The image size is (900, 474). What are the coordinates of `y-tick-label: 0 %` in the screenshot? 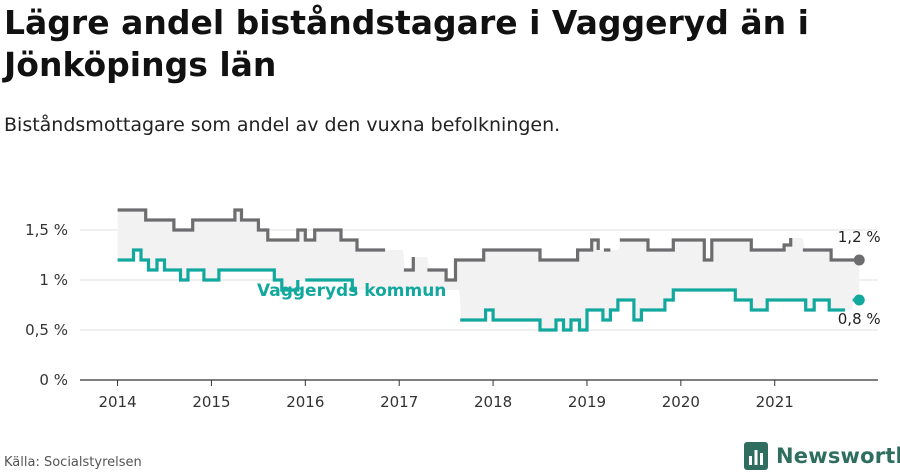 It's located at (53, 380).